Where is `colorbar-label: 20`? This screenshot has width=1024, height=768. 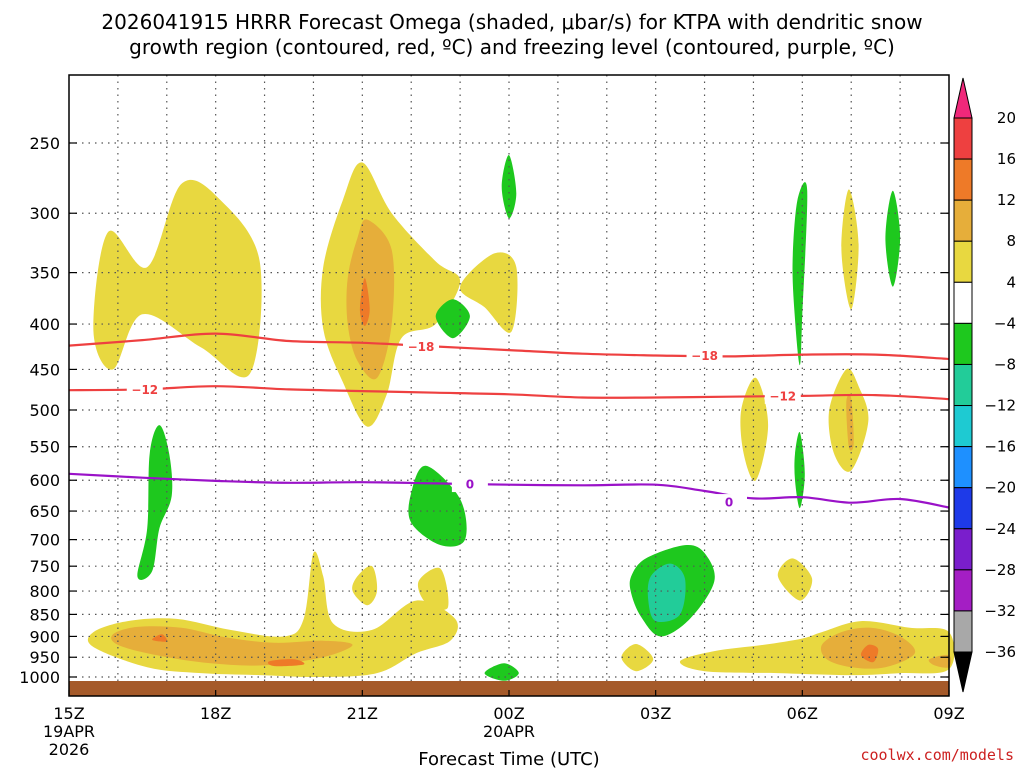
colorbar-label: 20 is located at coordinates (1006, 118).